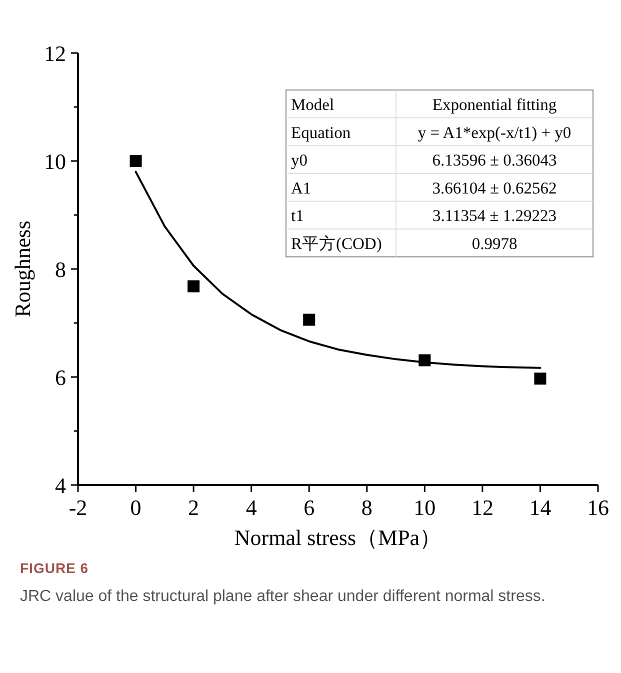 This screenshot has width=621, height=673. What do you see at coordinates (494, 104) in the screenshot?
I see `annotation: Exponential fitting` at bounding box center [494, 104].